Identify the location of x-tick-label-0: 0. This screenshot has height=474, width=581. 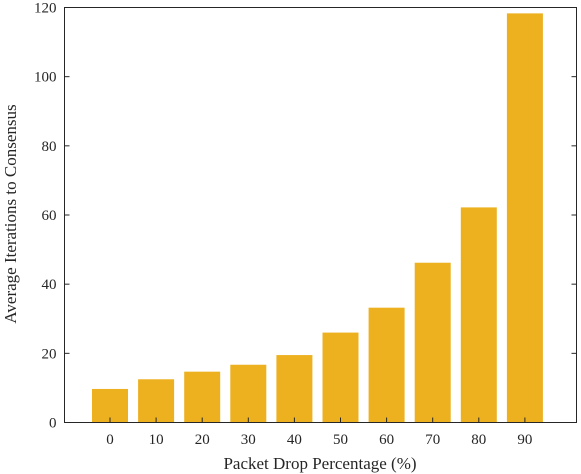
(110, 440).